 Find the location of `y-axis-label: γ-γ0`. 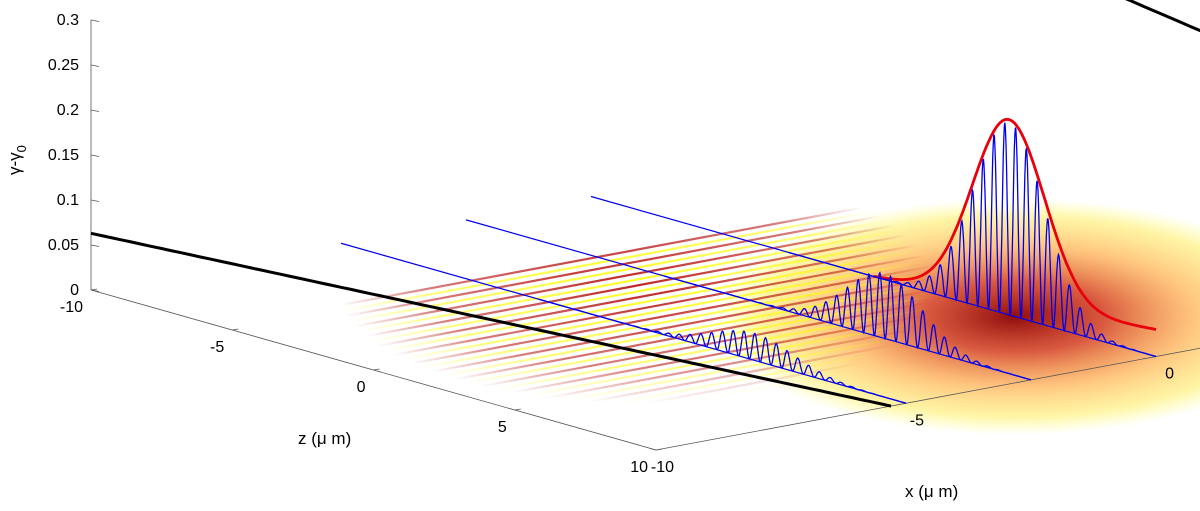

y-axis-label: γ-γ0 is located at coordinates (17, 160).